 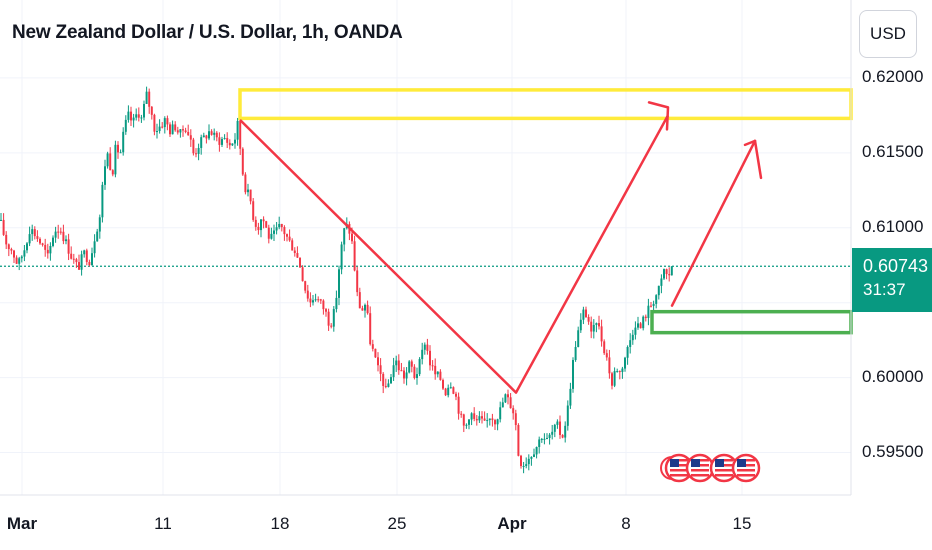 I want to click on zigzag-arrowhead, so click(x=658, y=116).